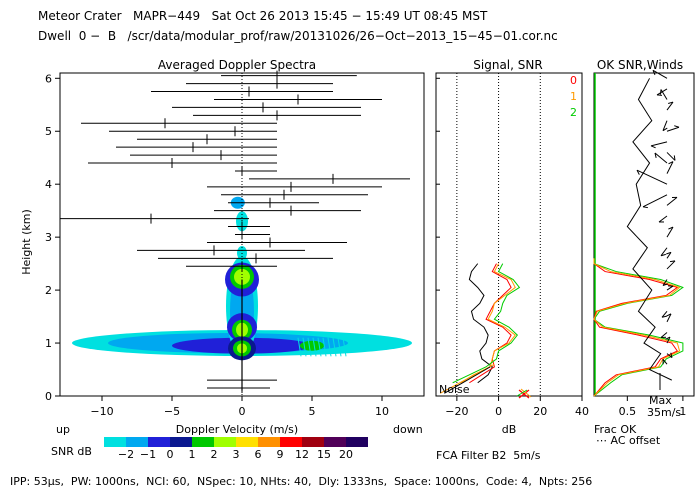 This screenshot has height=500, width=700. I want to click on x-tick-label: 5, so click(312, 411).